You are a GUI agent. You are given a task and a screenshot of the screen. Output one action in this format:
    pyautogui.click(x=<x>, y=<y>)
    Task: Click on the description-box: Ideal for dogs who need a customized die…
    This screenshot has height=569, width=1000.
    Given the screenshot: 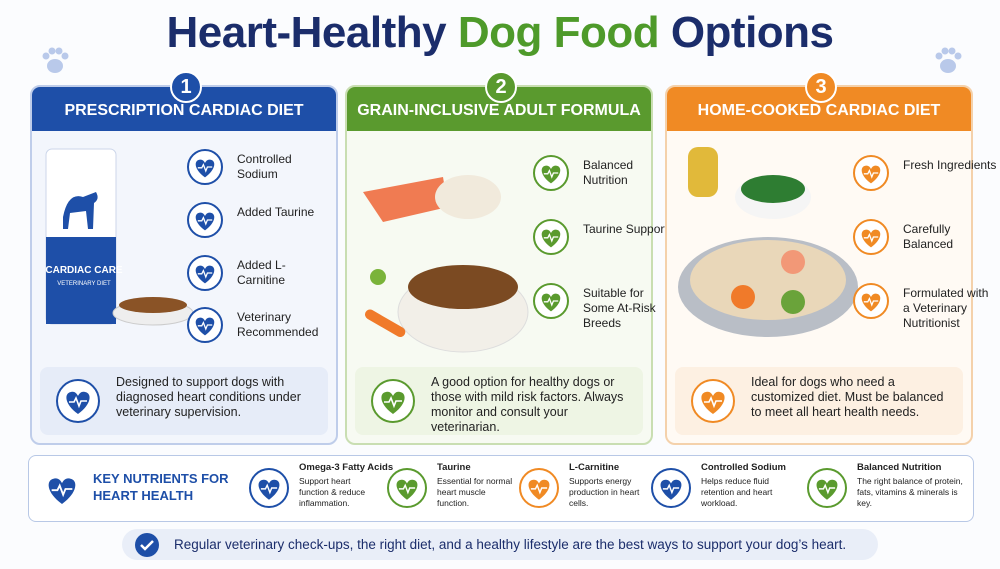 What is the action you would take?
    pyautogui.click(x=819, y=401)
    